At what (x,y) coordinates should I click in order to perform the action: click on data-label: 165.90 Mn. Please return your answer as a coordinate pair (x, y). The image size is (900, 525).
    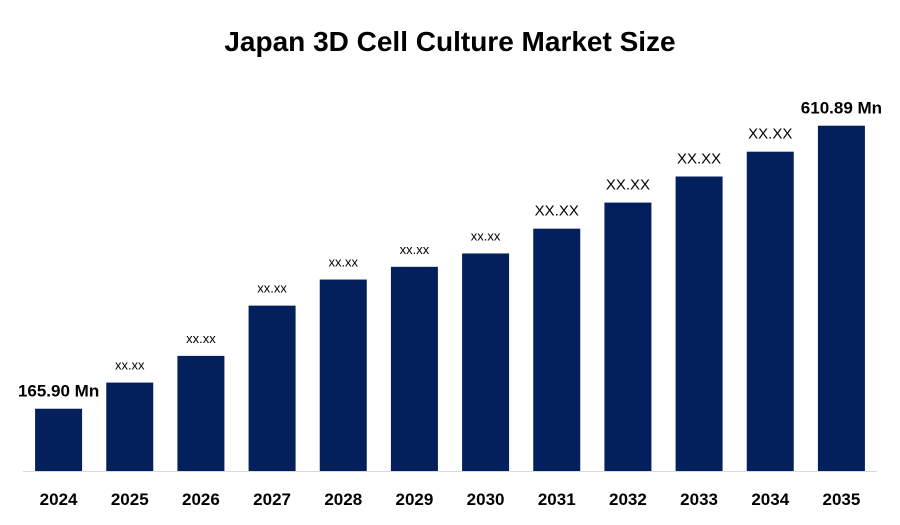
    Looking at the image, I should click on (58, 391).